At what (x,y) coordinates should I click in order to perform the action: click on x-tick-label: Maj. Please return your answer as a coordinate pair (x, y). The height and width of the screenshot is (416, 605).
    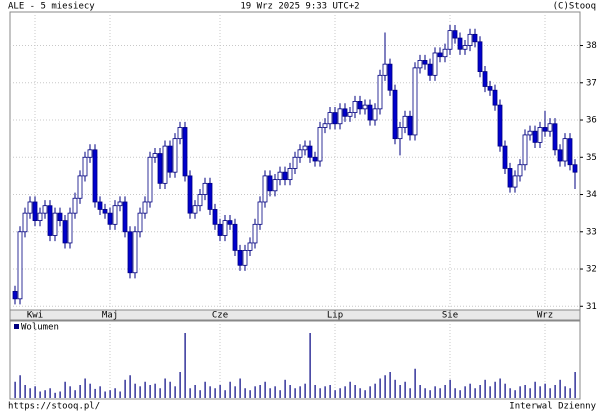
    Looking at the image, I should click on (110, 316).